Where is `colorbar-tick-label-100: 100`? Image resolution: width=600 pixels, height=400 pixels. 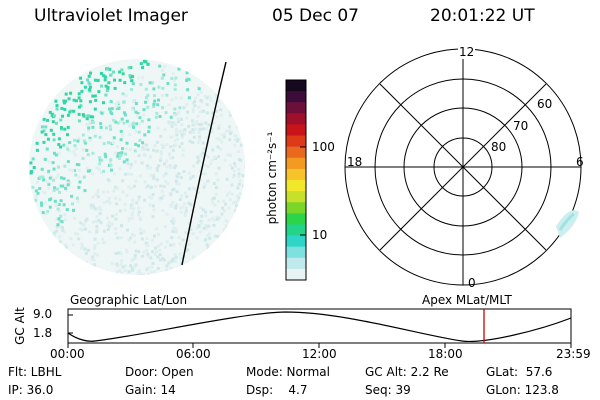
colorbar-tick-label-100: 100 is located at coordinates (323, 147).